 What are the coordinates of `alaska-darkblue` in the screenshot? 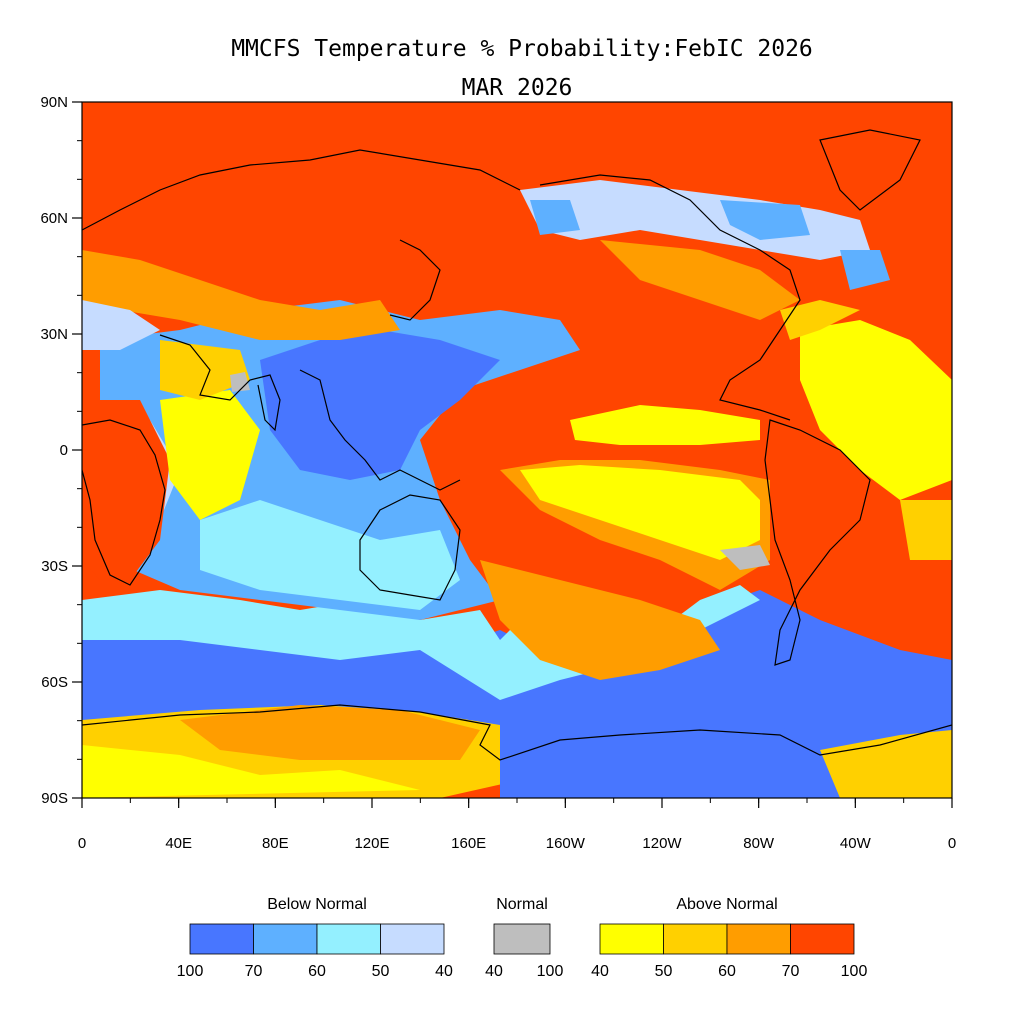 It's located at (710, 245).